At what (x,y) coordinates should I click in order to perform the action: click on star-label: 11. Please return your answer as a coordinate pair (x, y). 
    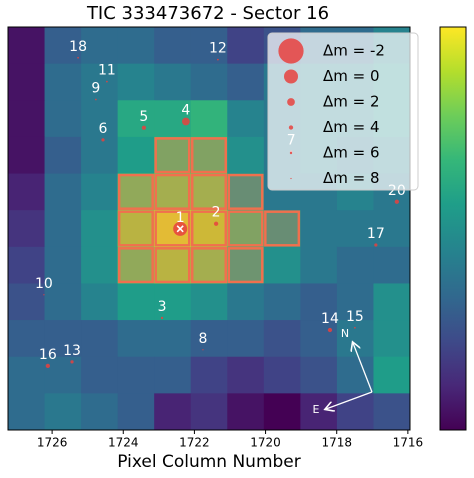
    Looking at the image, I should click on (107, 71).